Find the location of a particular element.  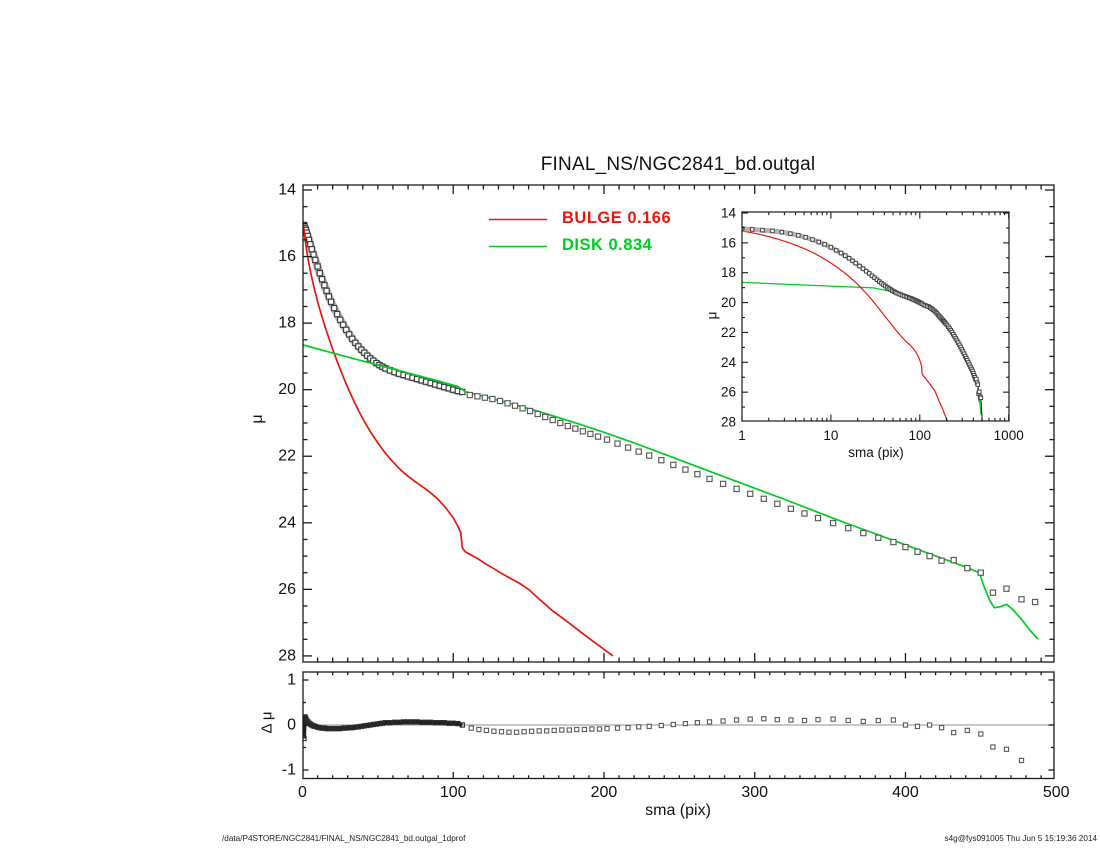

inset-panel is located at coordinates (863, 323).